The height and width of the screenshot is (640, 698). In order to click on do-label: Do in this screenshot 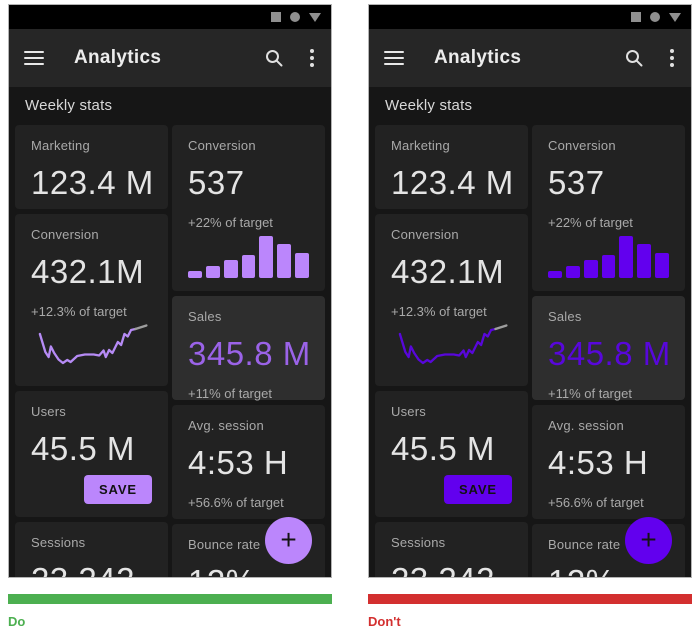, I will do `click(17, 621)`.